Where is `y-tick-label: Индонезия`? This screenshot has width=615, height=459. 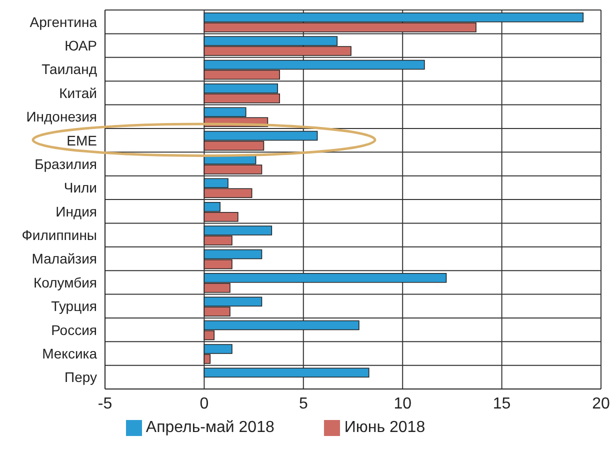
y-tick-label: Индонезия is located at coordinates (61, 116).